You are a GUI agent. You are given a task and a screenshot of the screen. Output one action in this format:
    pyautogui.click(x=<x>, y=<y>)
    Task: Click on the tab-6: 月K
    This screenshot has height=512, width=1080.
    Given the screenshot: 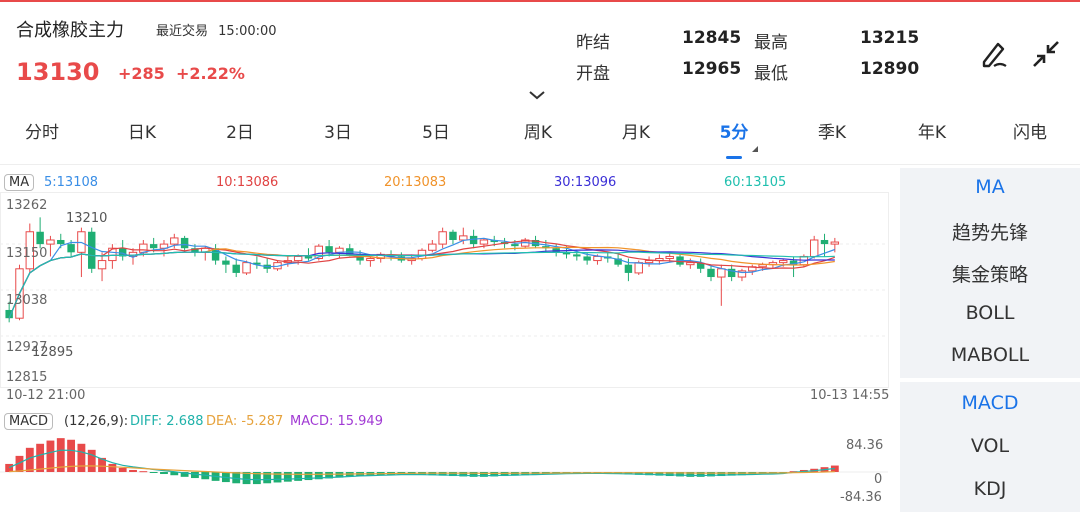 What is the action you would take?
    pyautogui.click(x=636, y=133)
    